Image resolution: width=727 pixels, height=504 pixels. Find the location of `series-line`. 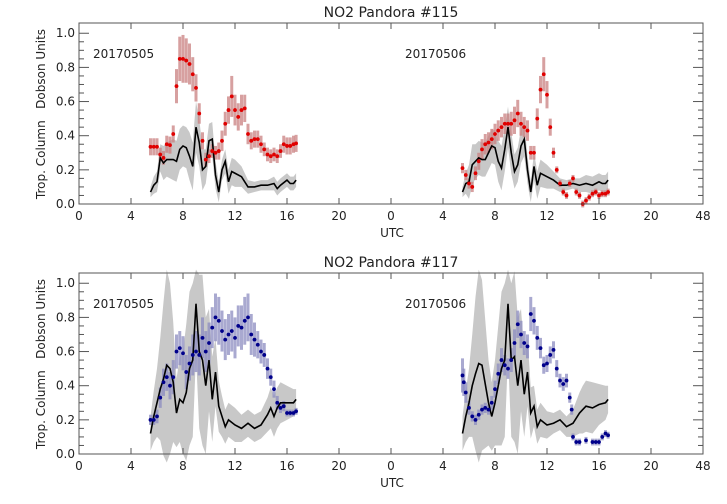

series-line is located at coordinates (223, 159).